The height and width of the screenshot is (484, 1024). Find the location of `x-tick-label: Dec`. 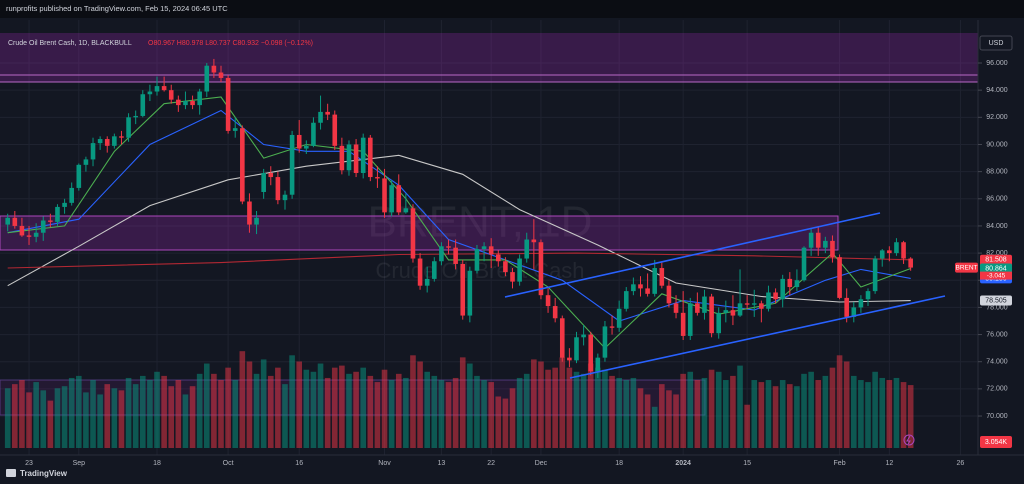

x-tick-label: Dec is located at coordinates (541, 463).